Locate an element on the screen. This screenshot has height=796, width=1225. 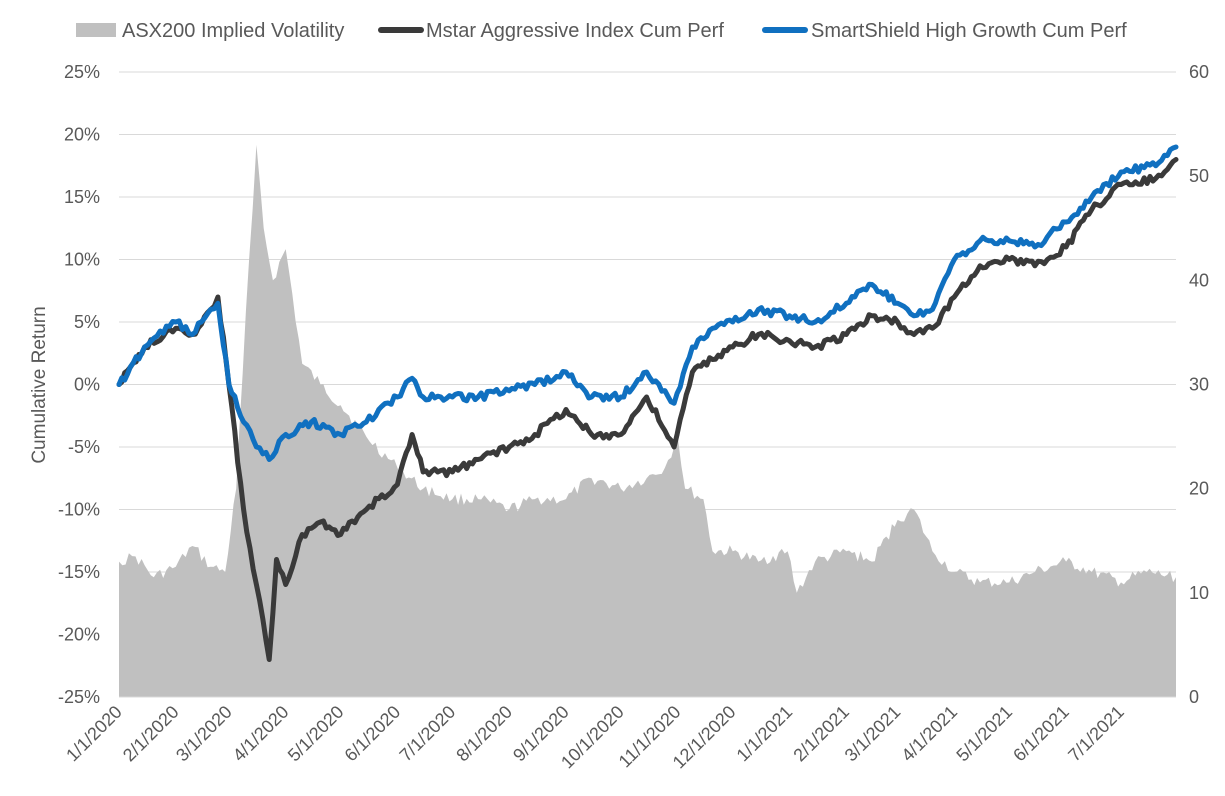
x-axis-tick-label: 8/1/2020 is located at coordinates (484, 734).